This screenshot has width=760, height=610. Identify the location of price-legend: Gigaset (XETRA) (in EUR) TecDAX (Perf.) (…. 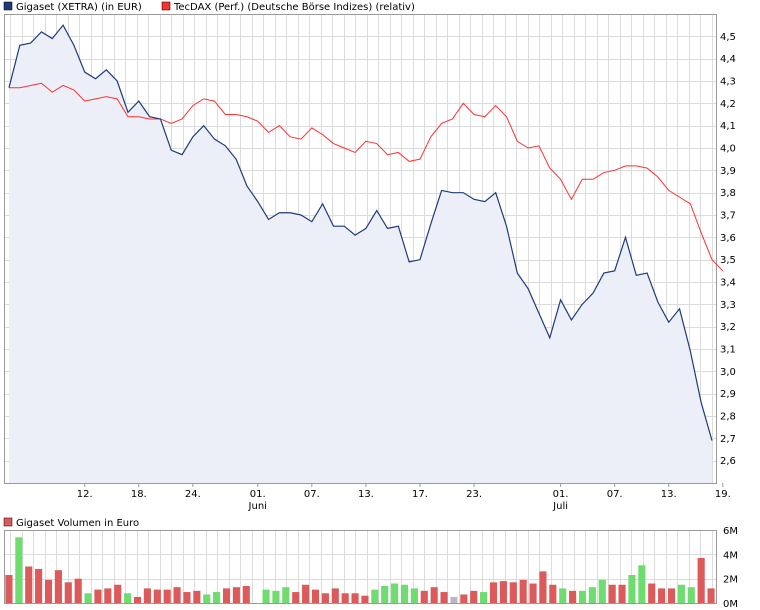
(209, 7).